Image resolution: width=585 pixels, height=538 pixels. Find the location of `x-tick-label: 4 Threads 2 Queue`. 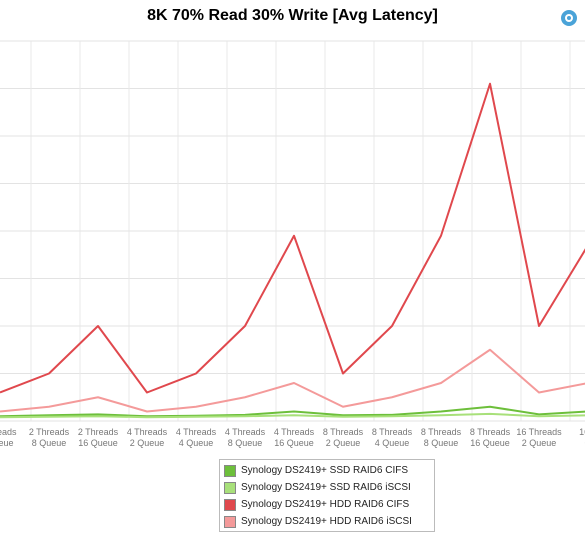

x-tick-label: 4 Threads 2 Queue is located at coordinates (147, 437).